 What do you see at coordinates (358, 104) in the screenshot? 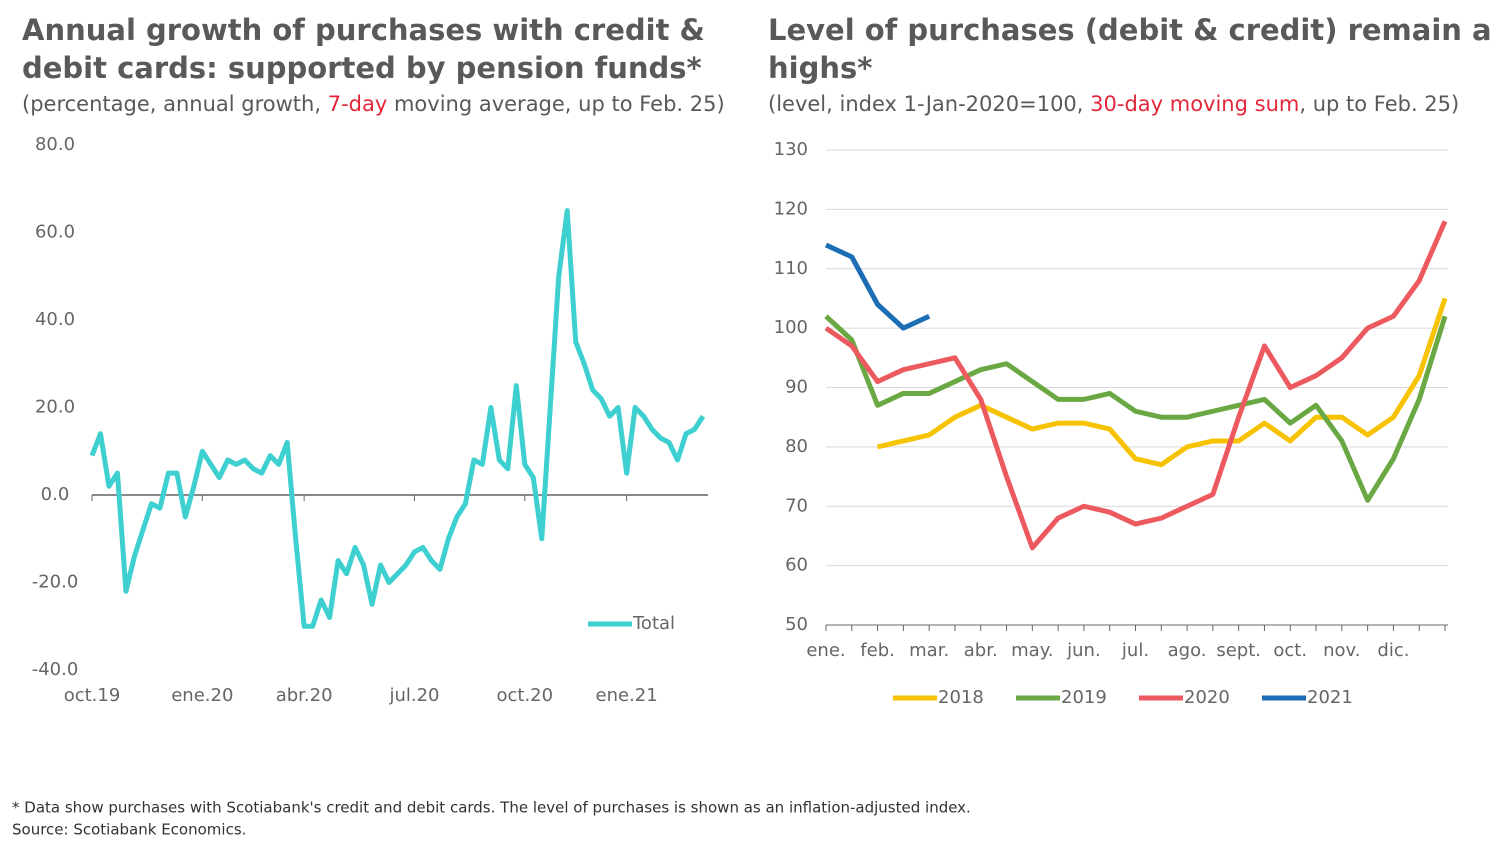
I see `subtitle-part: 7-day` at bounding box center [358, 104].